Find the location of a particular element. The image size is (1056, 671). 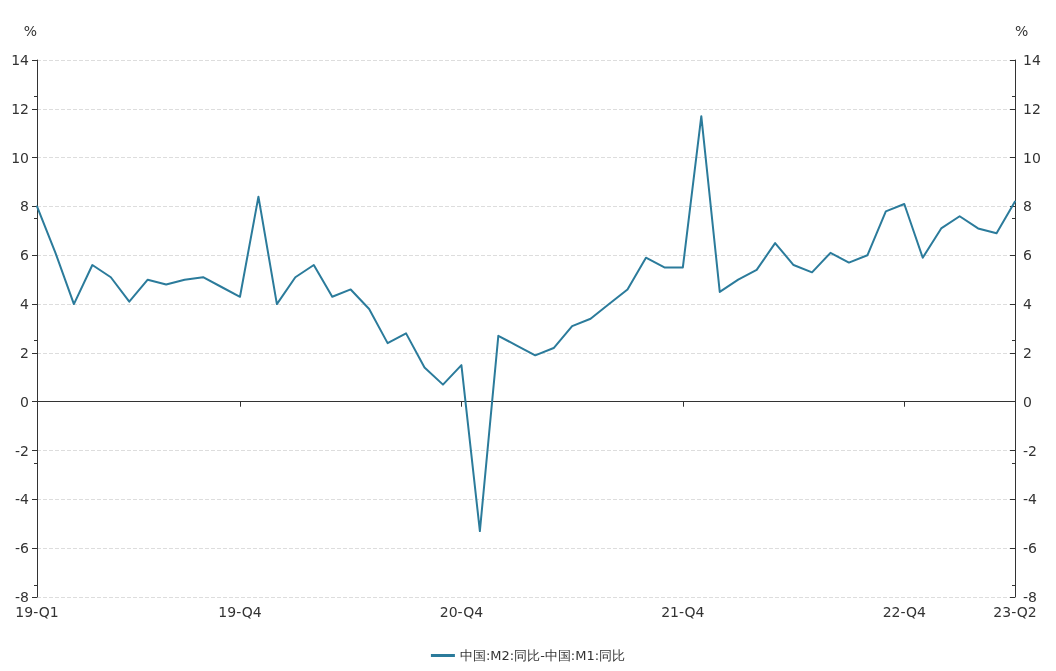

x-tick-label: 19-Q4 is located at coordinates (240, 612).